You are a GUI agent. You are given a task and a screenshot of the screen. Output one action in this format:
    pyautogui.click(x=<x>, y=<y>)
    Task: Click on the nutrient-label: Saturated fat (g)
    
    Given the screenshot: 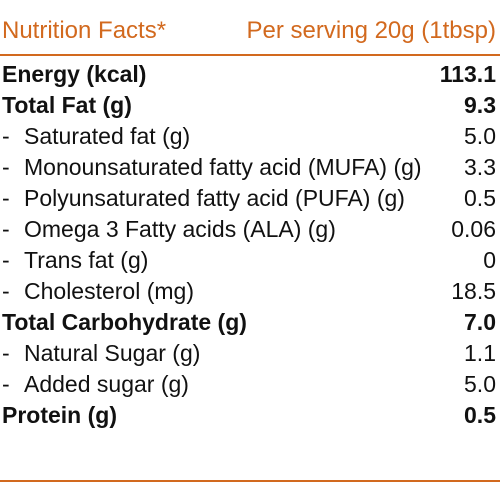 What is the action you would take?
    pyautogui.click(x=95, y=136)
    